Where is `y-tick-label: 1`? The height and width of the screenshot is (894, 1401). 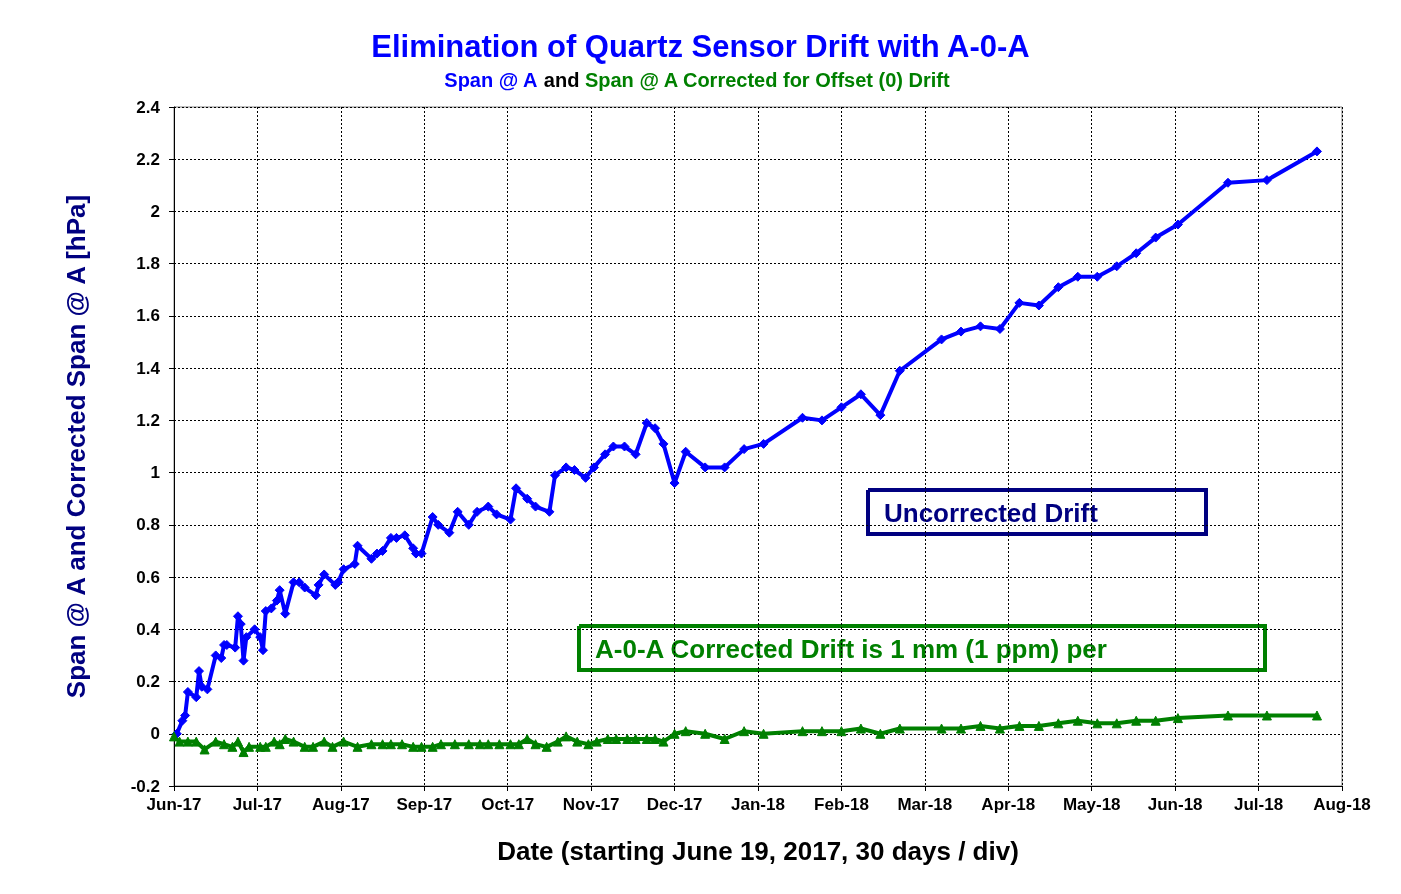
y-tick-label: 1 is located at coordinates (155, 473).